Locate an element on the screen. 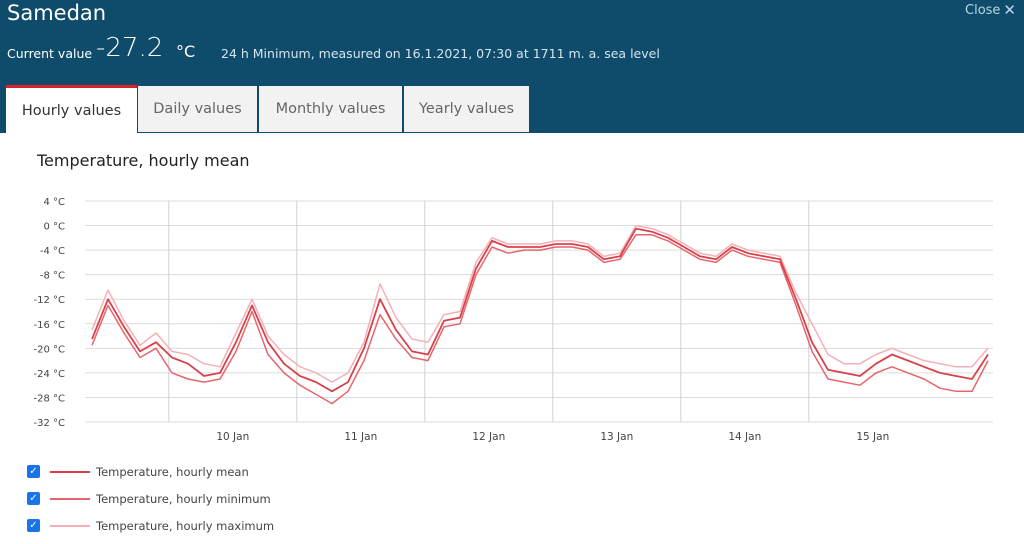 This screenshot has height=544, width=1024. tab-yearly-values: Yearly values is located at coordinates (466, 109).